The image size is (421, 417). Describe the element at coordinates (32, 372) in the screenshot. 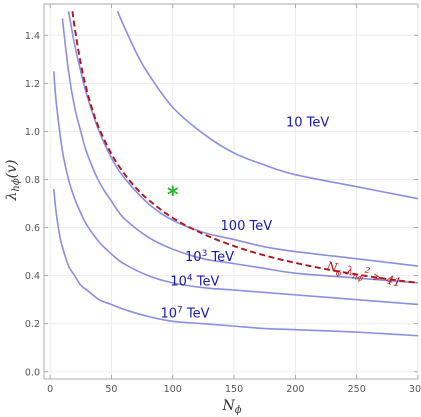

I see `y-tick-label: 0.0` at that location.